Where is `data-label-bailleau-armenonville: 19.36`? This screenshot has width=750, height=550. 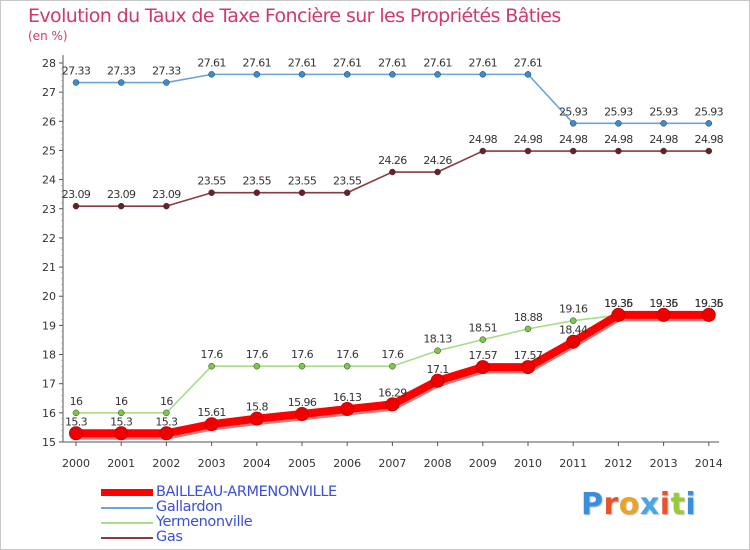
data-label-bailleau-armenonville: 19.36 is located at coordinates (663, 303).